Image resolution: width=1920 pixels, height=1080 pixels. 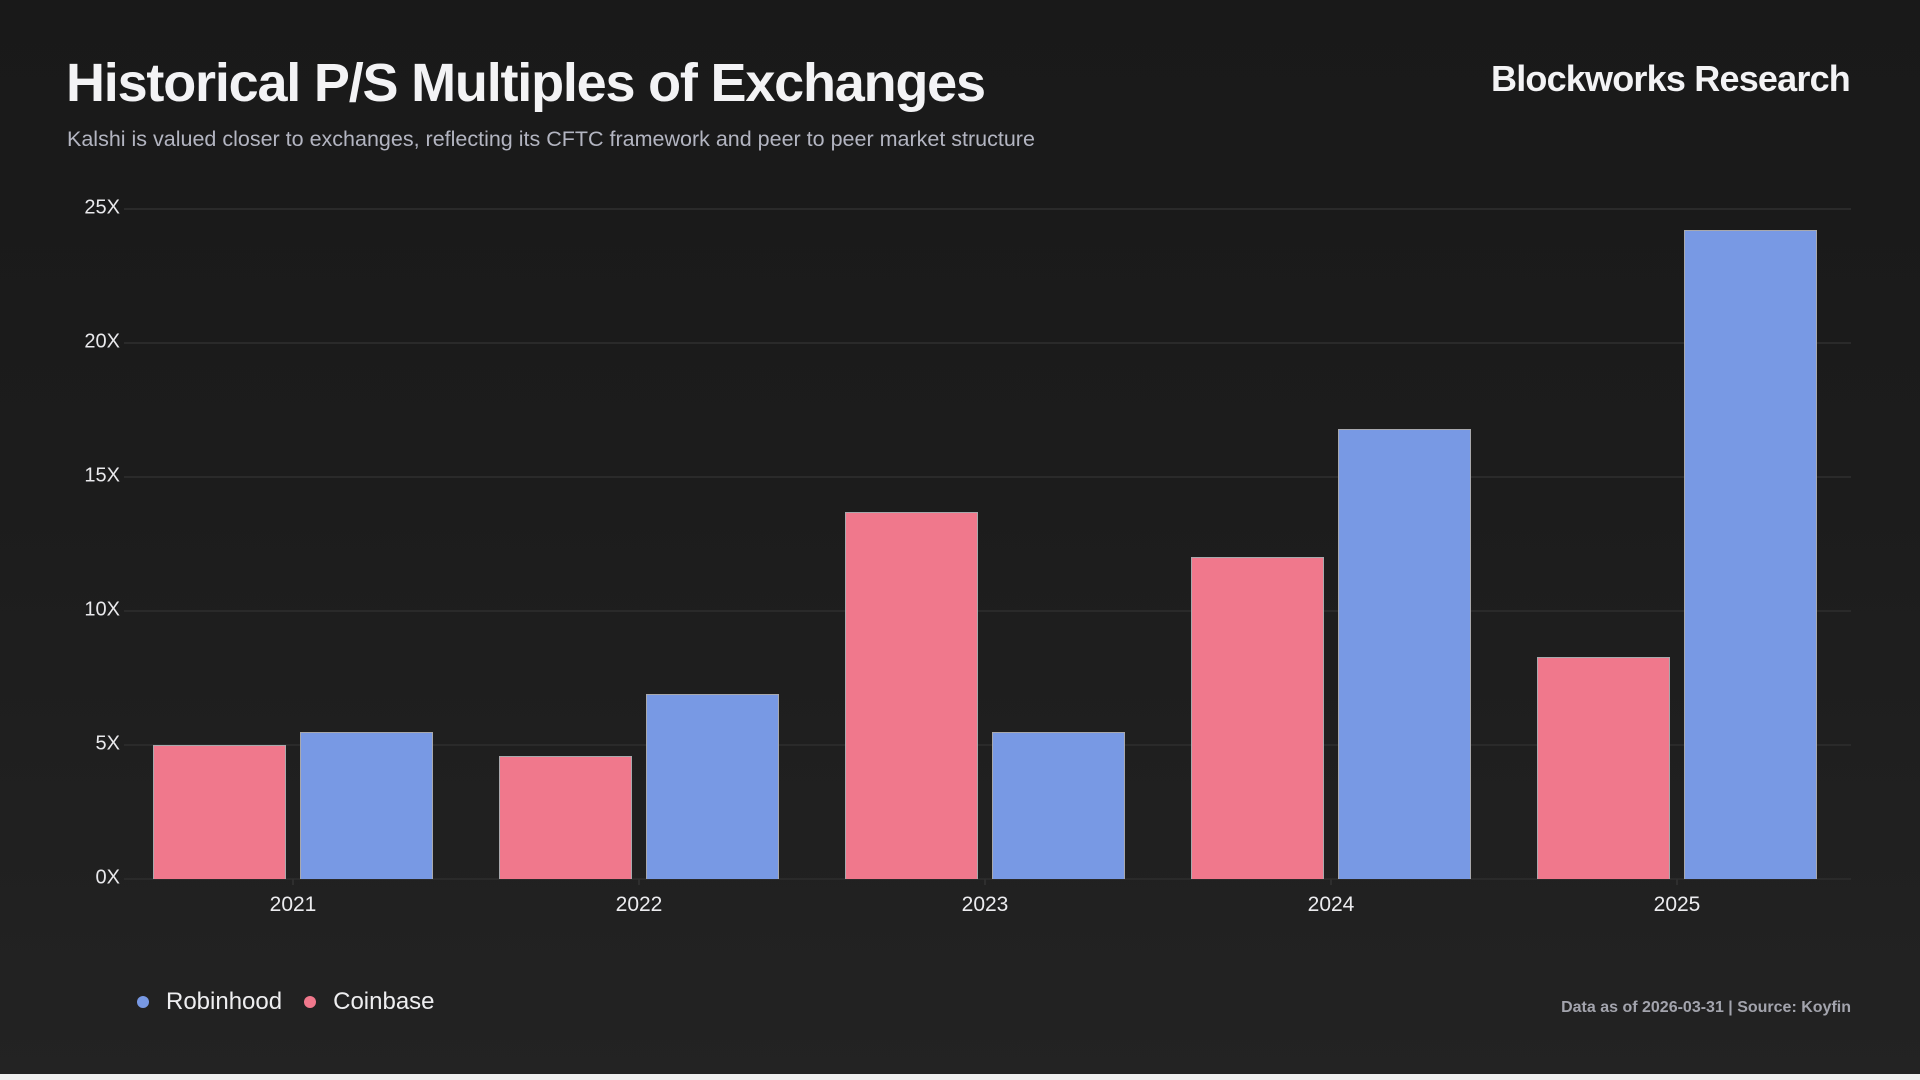 I want to click on y-tick-label: 15X, so click(x=102, y=475).